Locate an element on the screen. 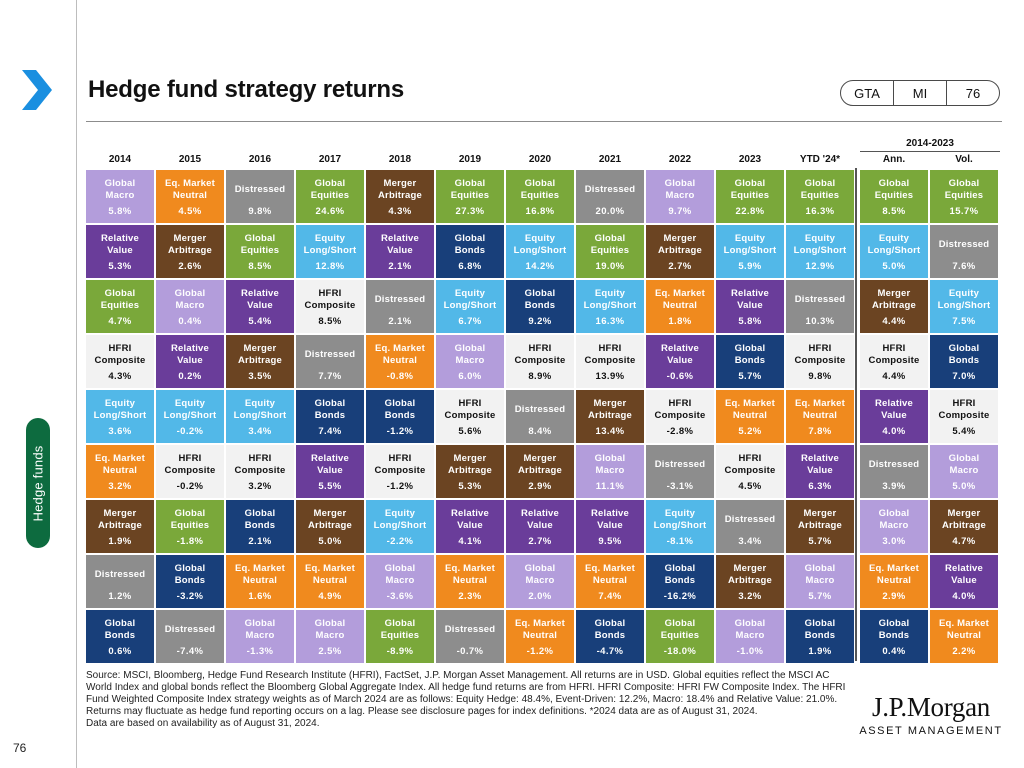 This screenshot has height=768, width=1024. cell-vol-merger-arbitrage: Merger Arbitrage 4.7% is located at coordinates (964, 526).